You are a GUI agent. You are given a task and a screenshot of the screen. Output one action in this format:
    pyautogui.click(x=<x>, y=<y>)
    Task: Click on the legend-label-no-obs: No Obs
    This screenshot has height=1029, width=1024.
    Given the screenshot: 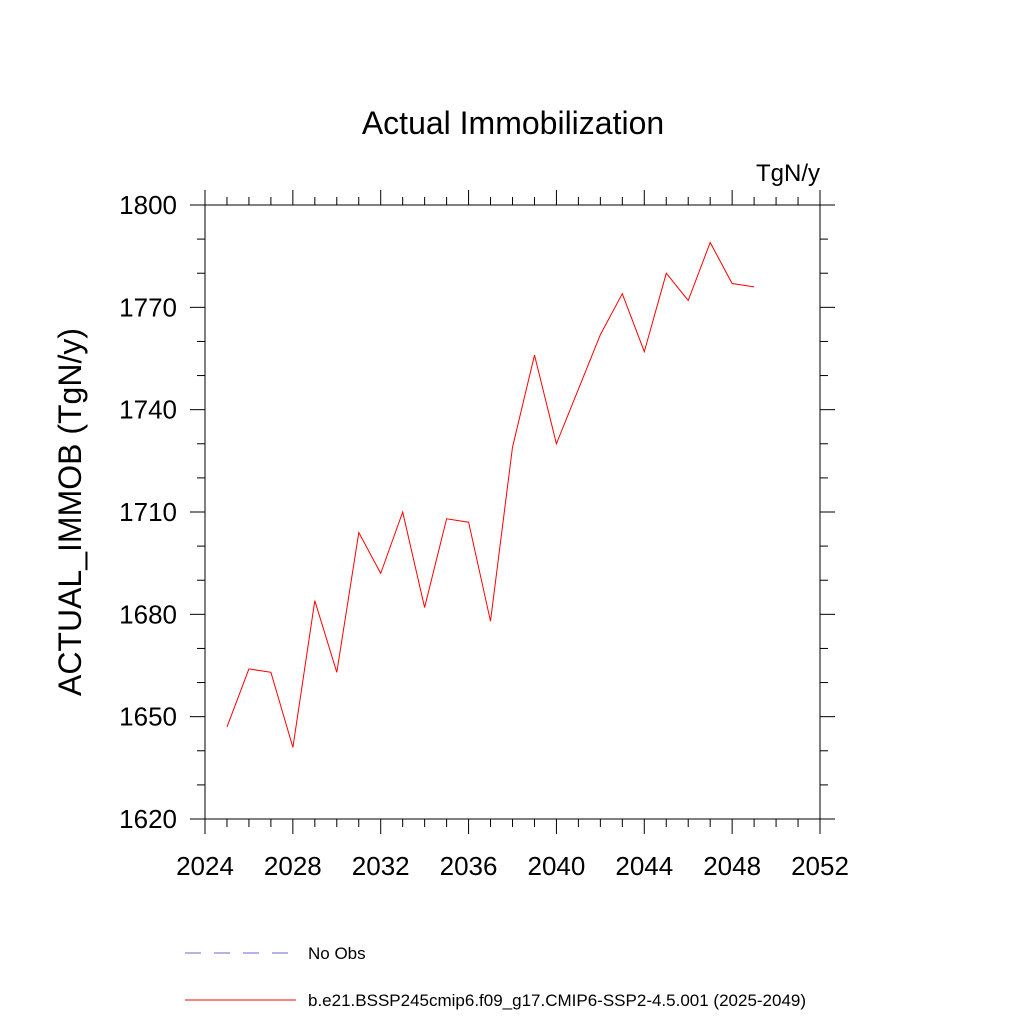 What is the action you would take?
    pyautogui.click(x=337, y=953)
    